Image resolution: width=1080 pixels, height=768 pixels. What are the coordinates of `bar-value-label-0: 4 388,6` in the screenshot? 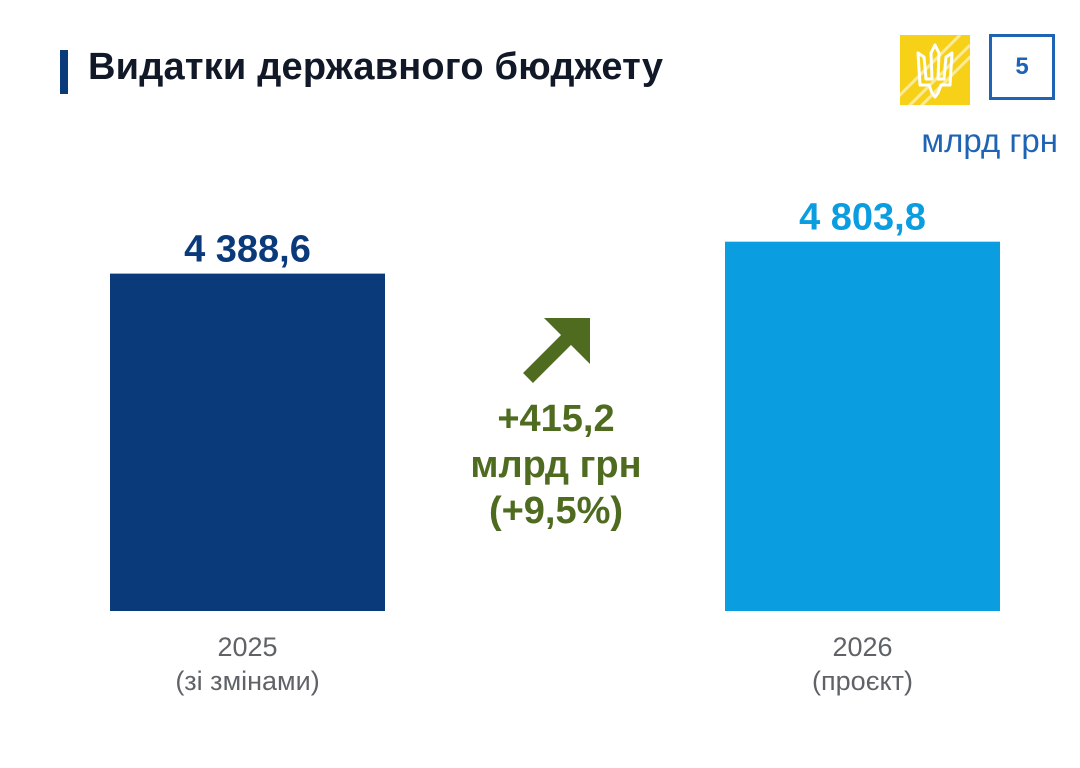 It's located at (247, 250).